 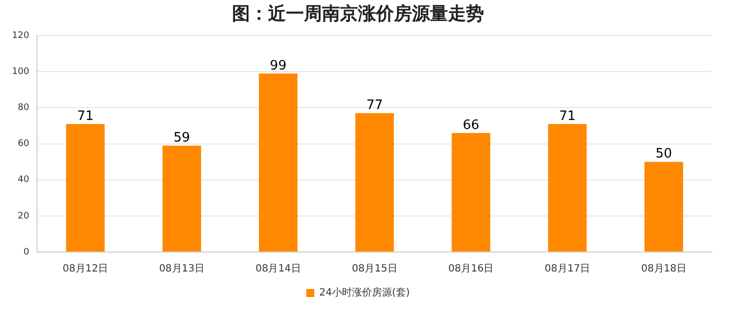 I want to click on y-tick-label: 100, so click(x=21, y=72).